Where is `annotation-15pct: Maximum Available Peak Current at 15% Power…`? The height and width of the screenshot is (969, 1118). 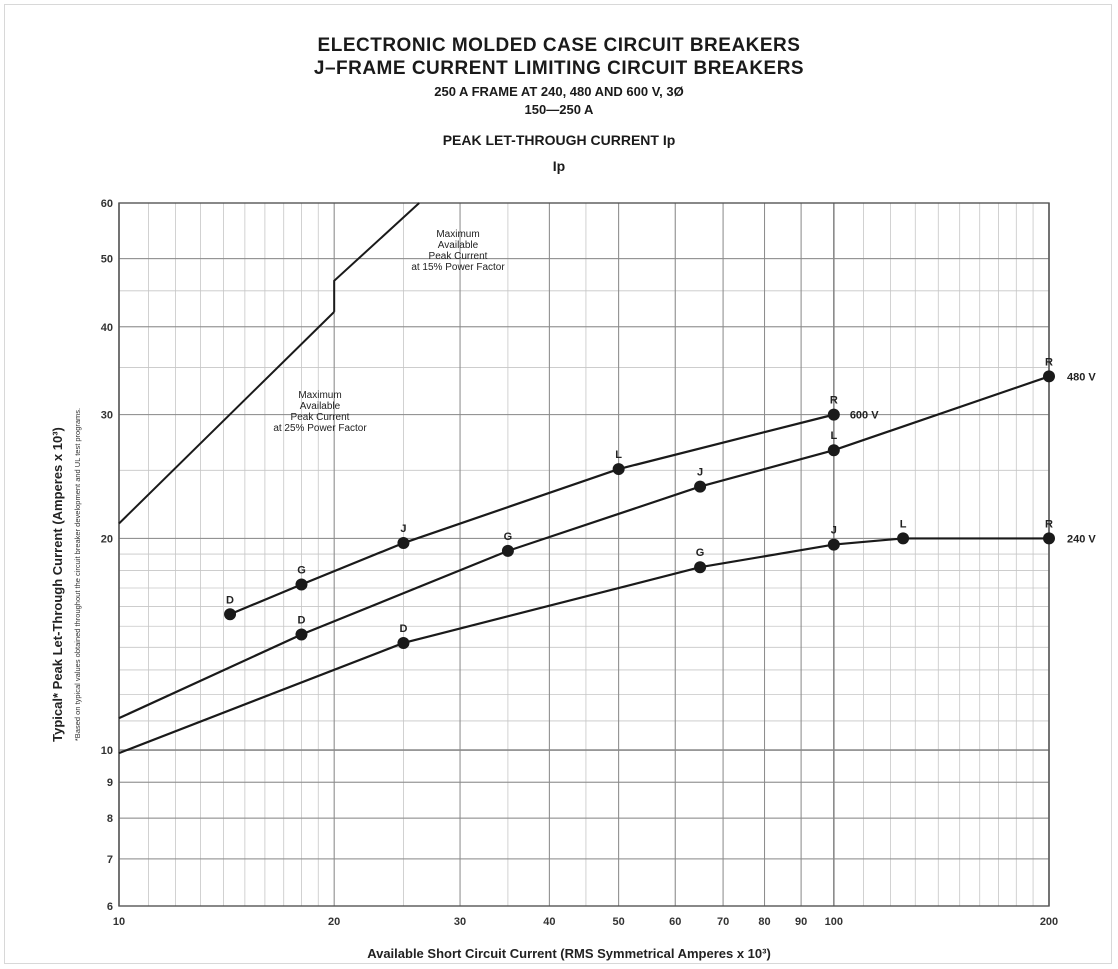 annotation-15pct: Maximum Available Peak Current at 15% Power… is located at coordinates (458, 251).